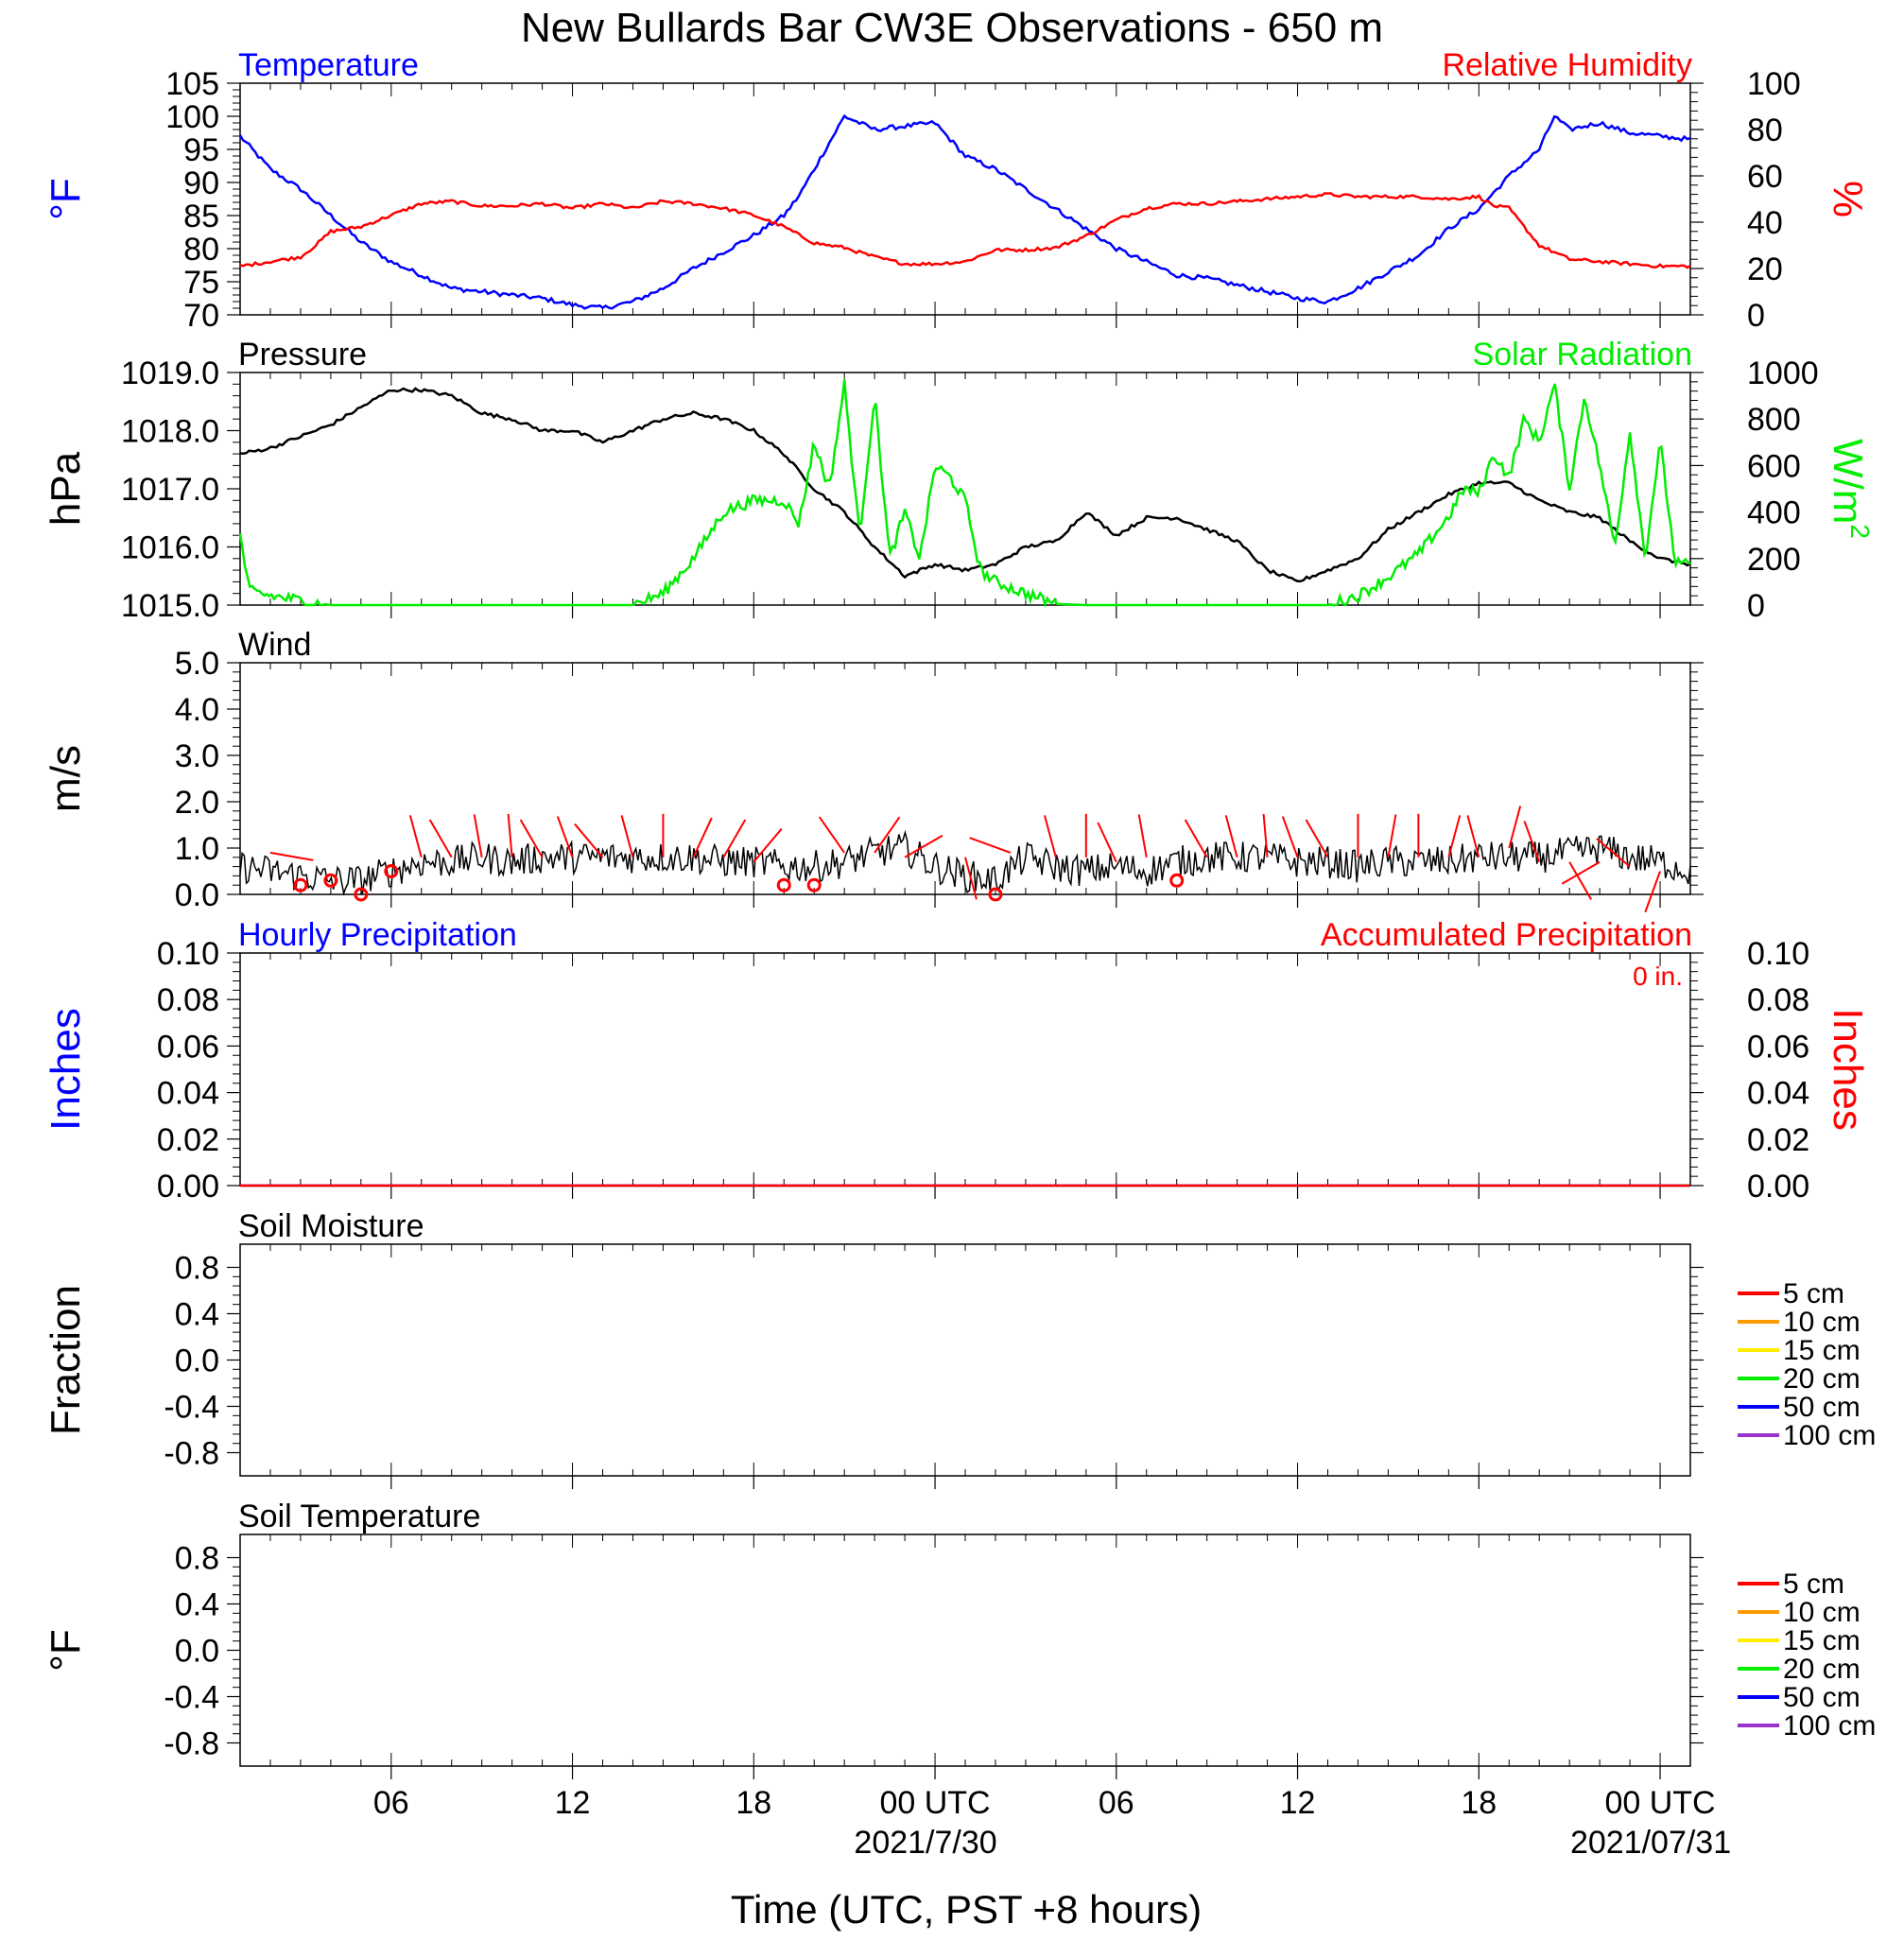 This screenshot has width=1904, height=1941. Describe the element at coordinates (170, 548) in the screenshot. I see `y-tick-label-left: 1016.0` at that location.